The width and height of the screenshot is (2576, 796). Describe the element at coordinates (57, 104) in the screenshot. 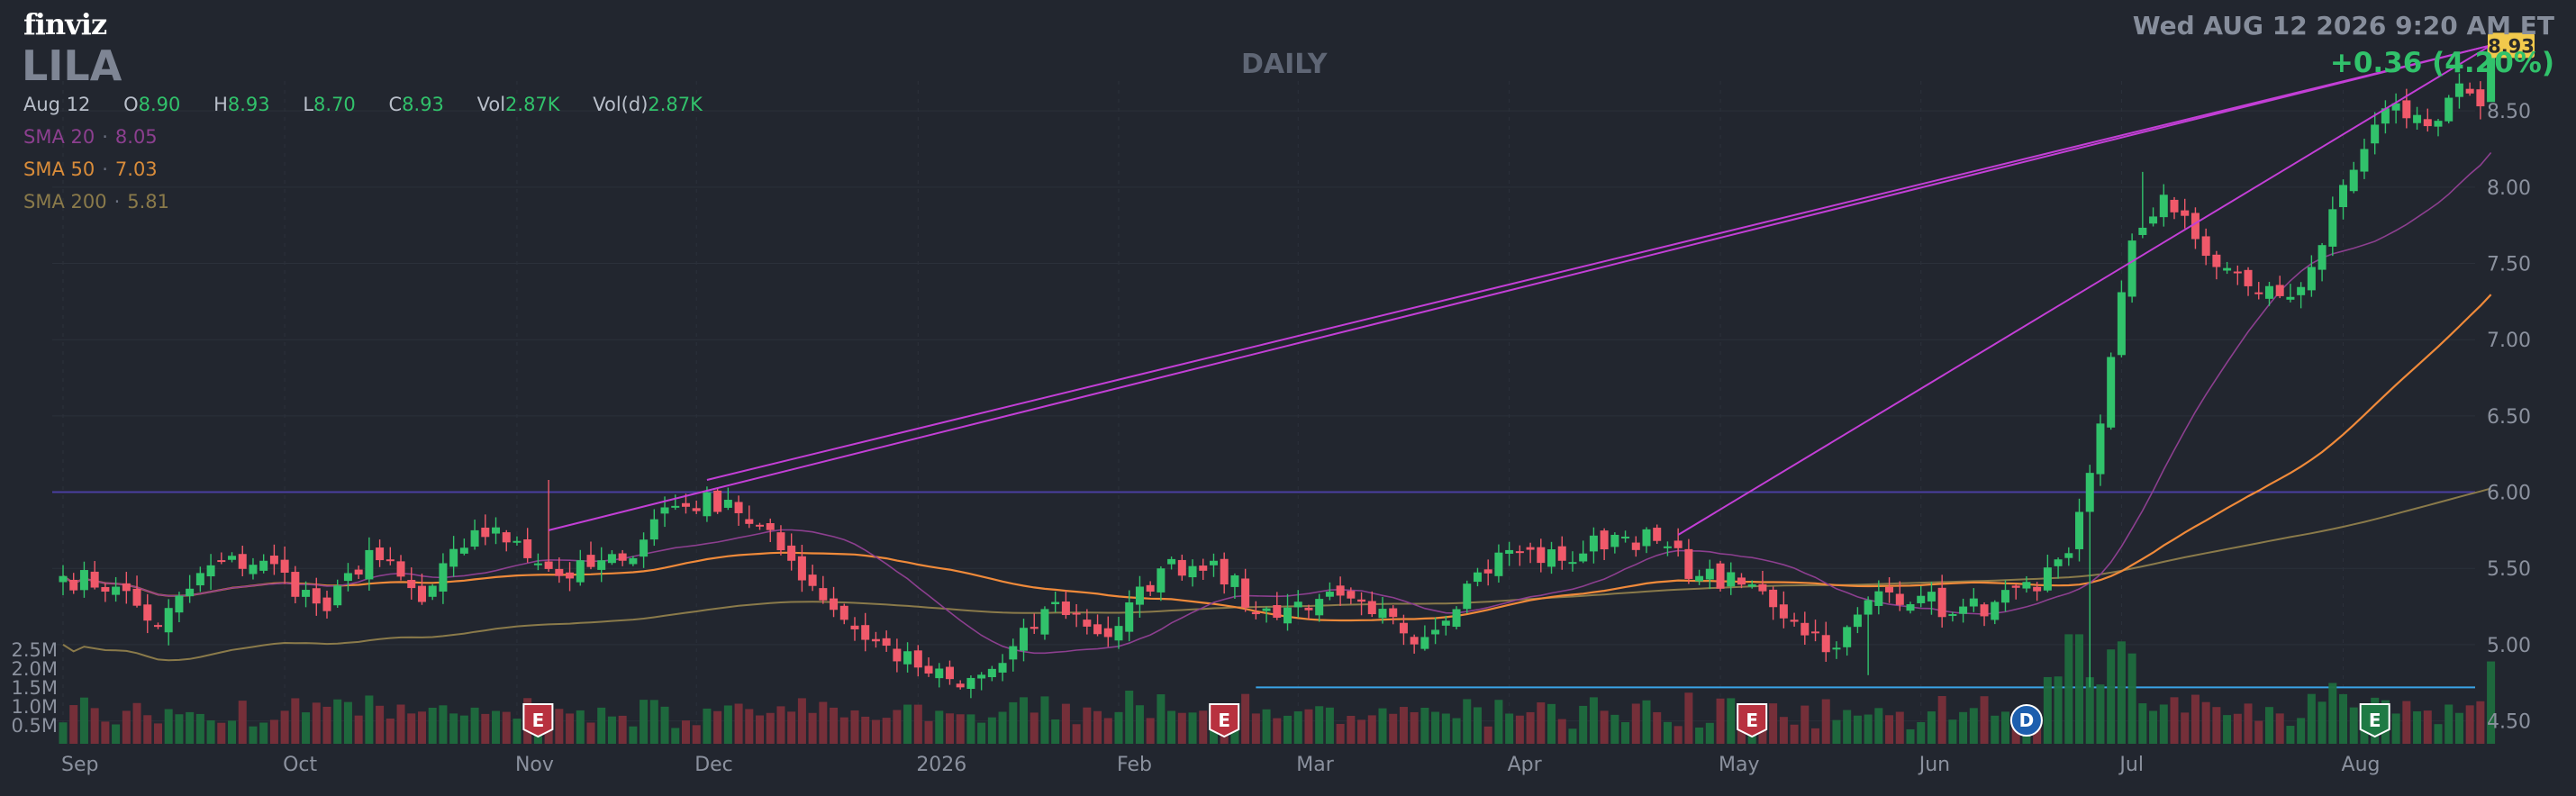

I see `ohlc-date: Aug 12` at that location.